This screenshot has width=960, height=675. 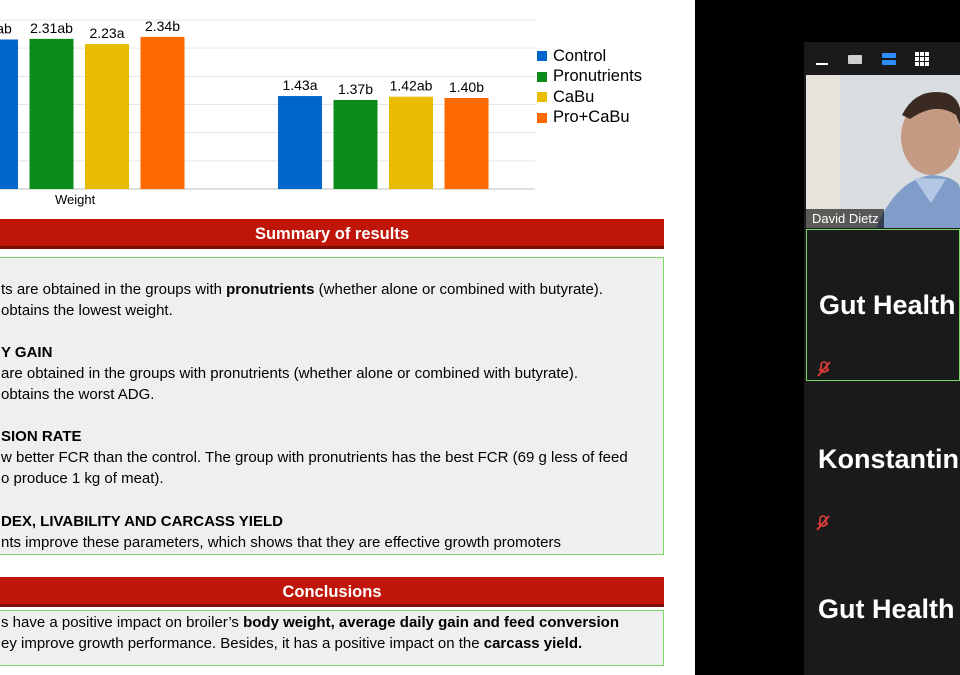 What do you see at coordinates (355, 89) in the screenshot?
I see `data-label: 1.37b` at bounding box center [355, 89].